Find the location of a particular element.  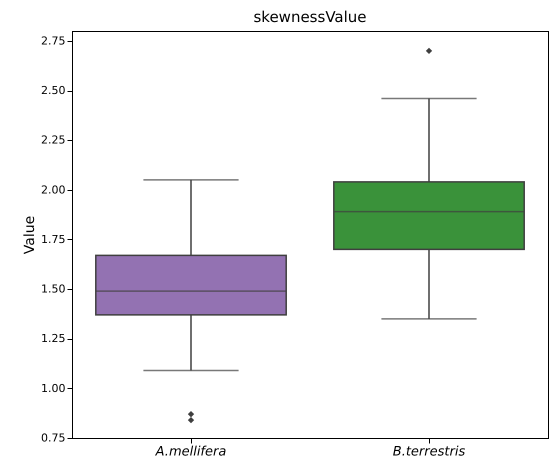

y-tick-label: 2.25 is located at coordinates (53, 140).